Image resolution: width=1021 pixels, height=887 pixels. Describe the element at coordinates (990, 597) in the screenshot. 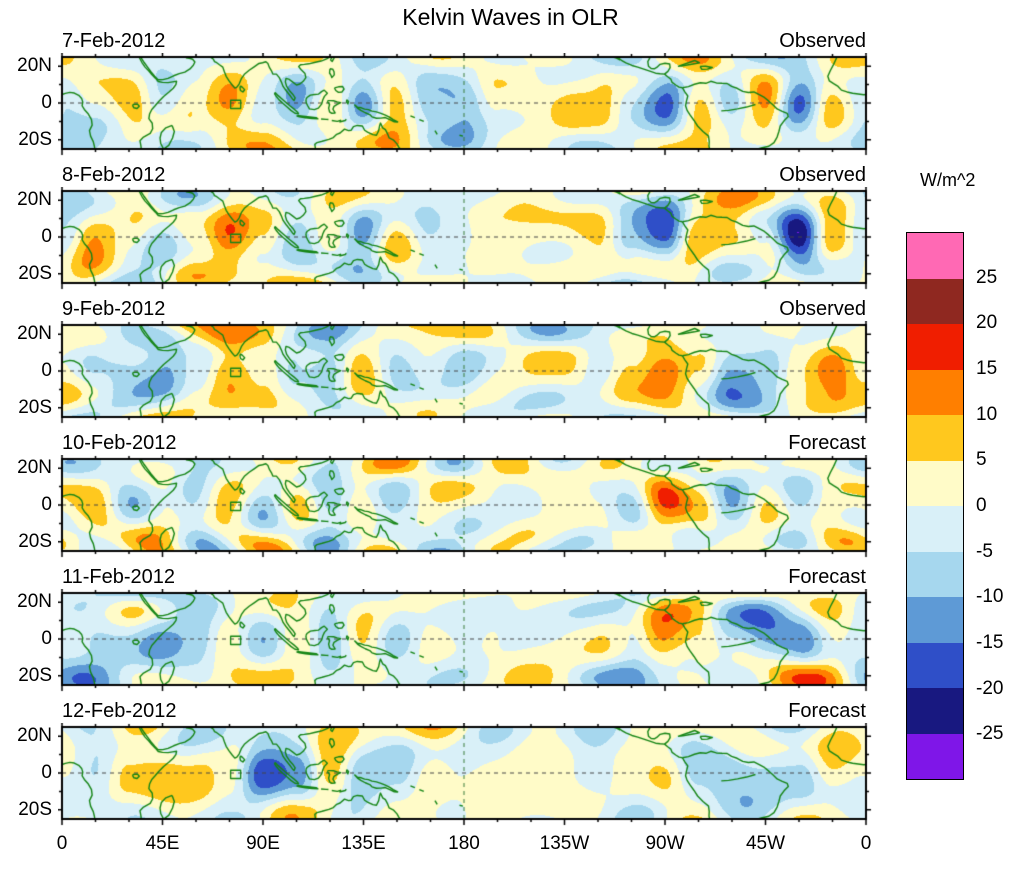

I see `colorbar-tick-label: -10` at that location.